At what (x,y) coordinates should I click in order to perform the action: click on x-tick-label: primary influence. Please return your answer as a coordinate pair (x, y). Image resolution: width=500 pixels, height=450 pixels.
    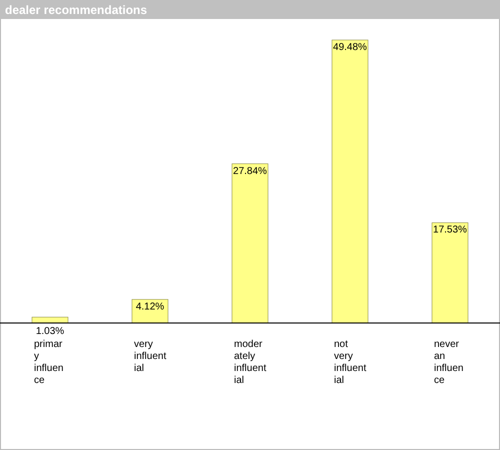
    Looking at the image, I should click on (49, 362).